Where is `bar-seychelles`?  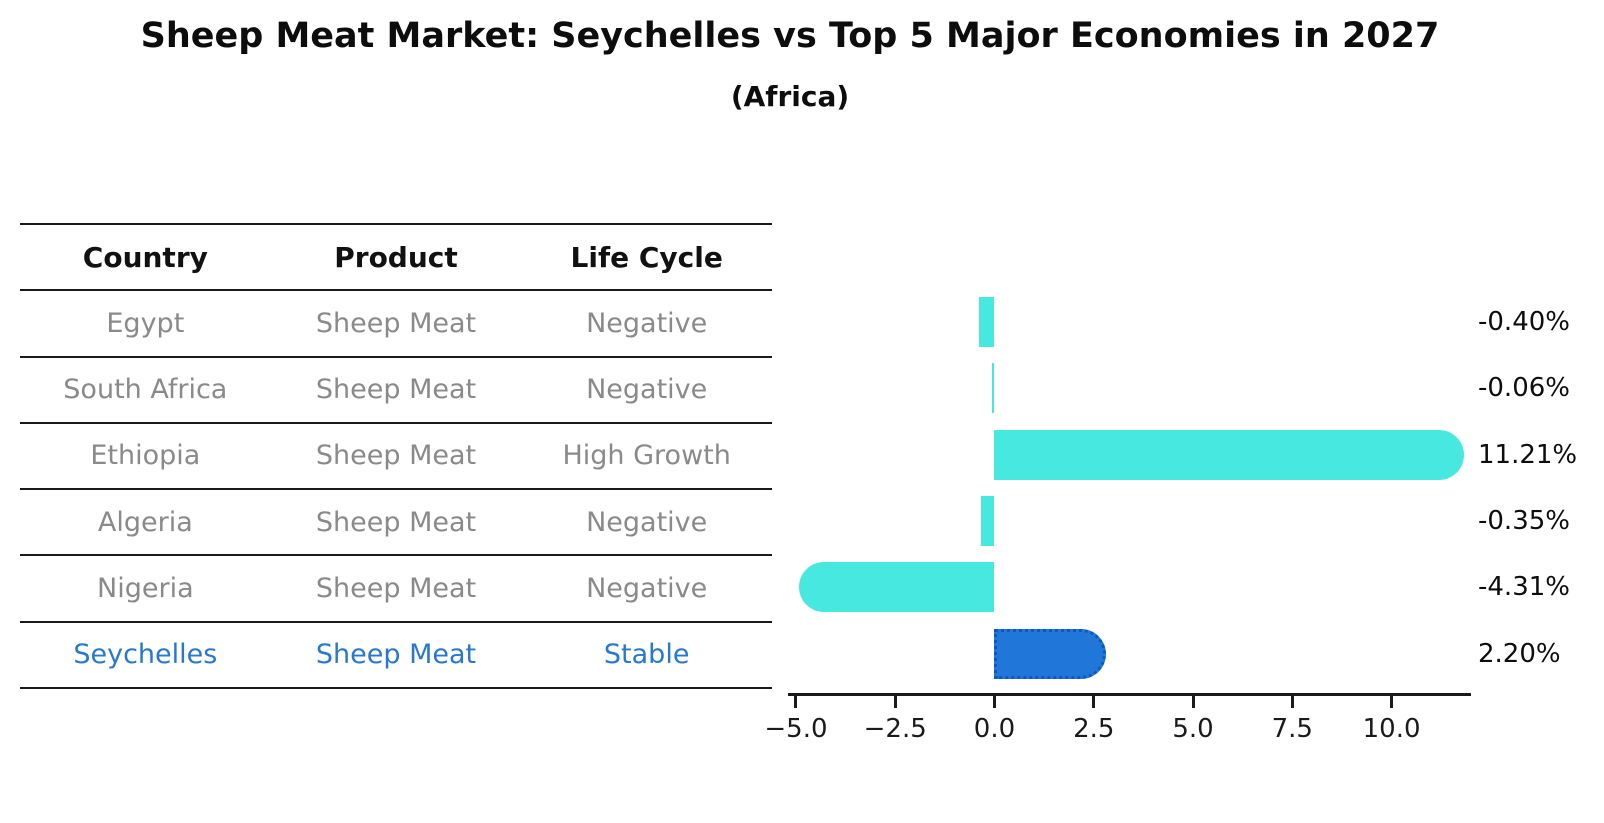
bar-seychelles is located at coordinates (1050, 653).